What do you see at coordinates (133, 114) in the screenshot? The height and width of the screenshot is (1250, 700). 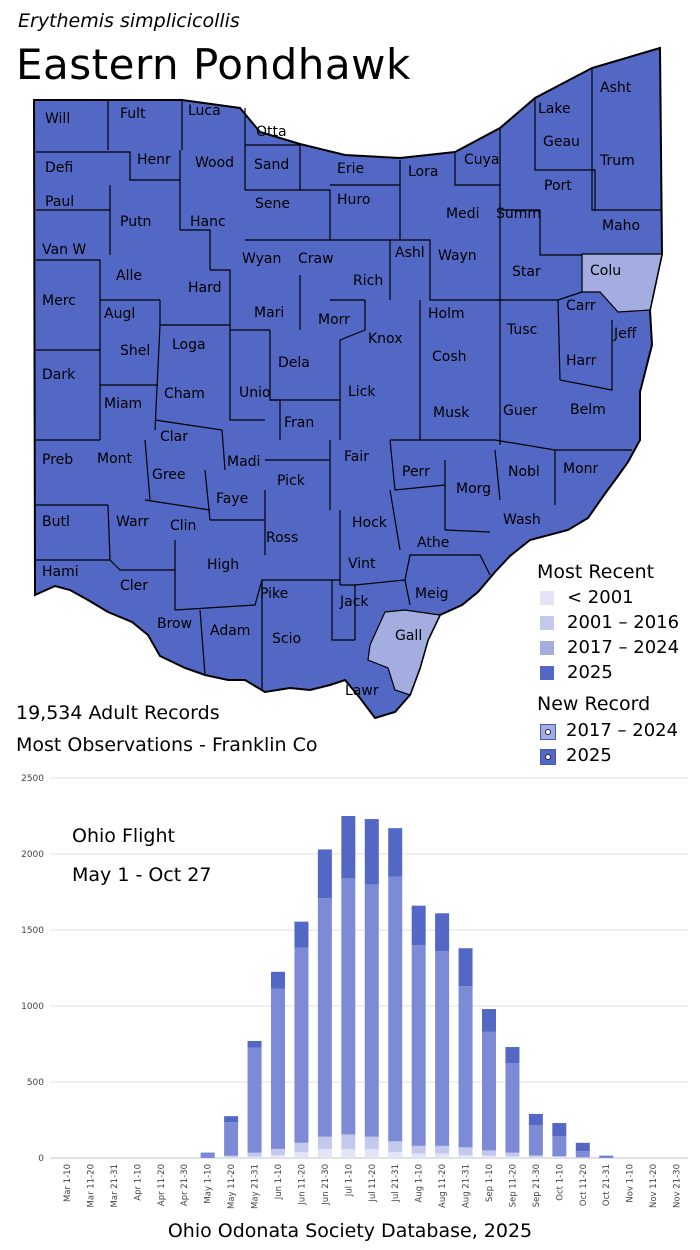 I see `county-label: Fult` at bounding box center [133, 114].